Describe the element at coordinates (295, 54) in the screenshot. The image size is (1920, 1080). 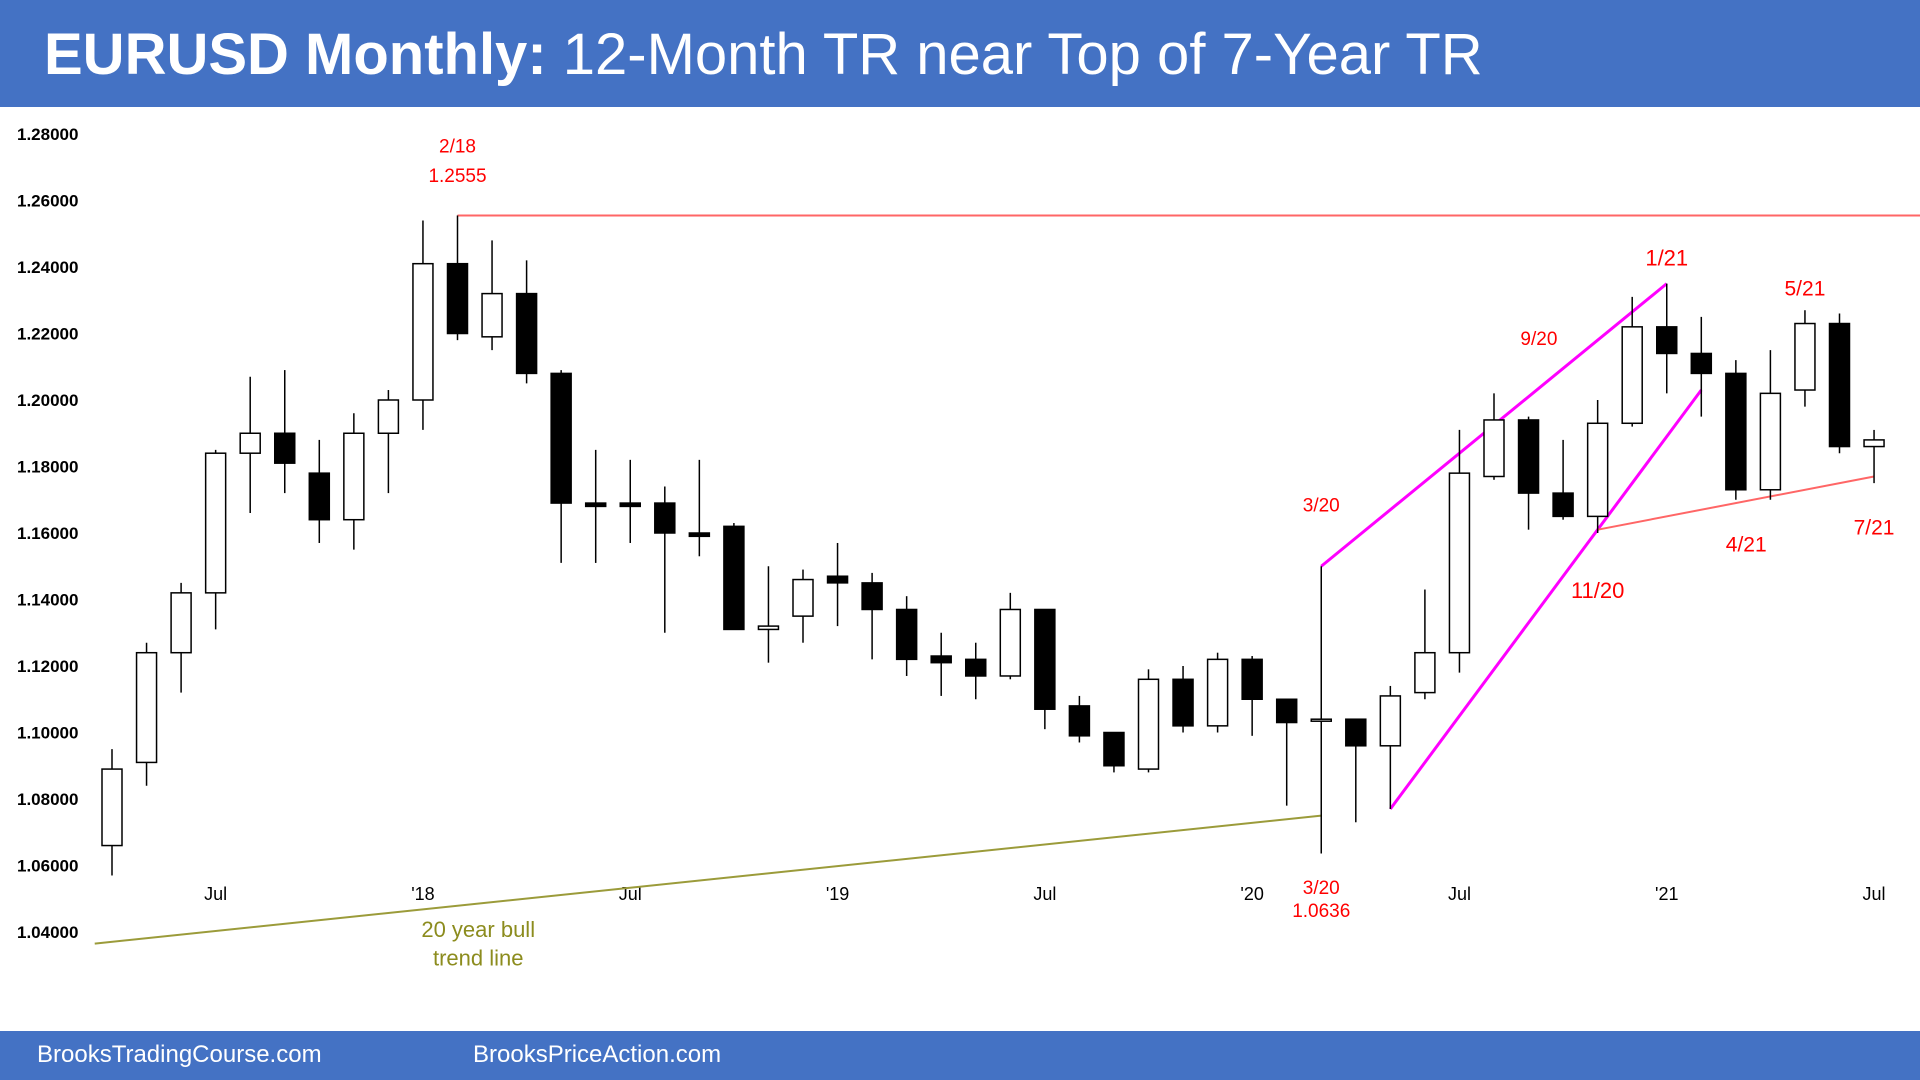
I see `title-bold: EURUSD Monthly:` at that location.